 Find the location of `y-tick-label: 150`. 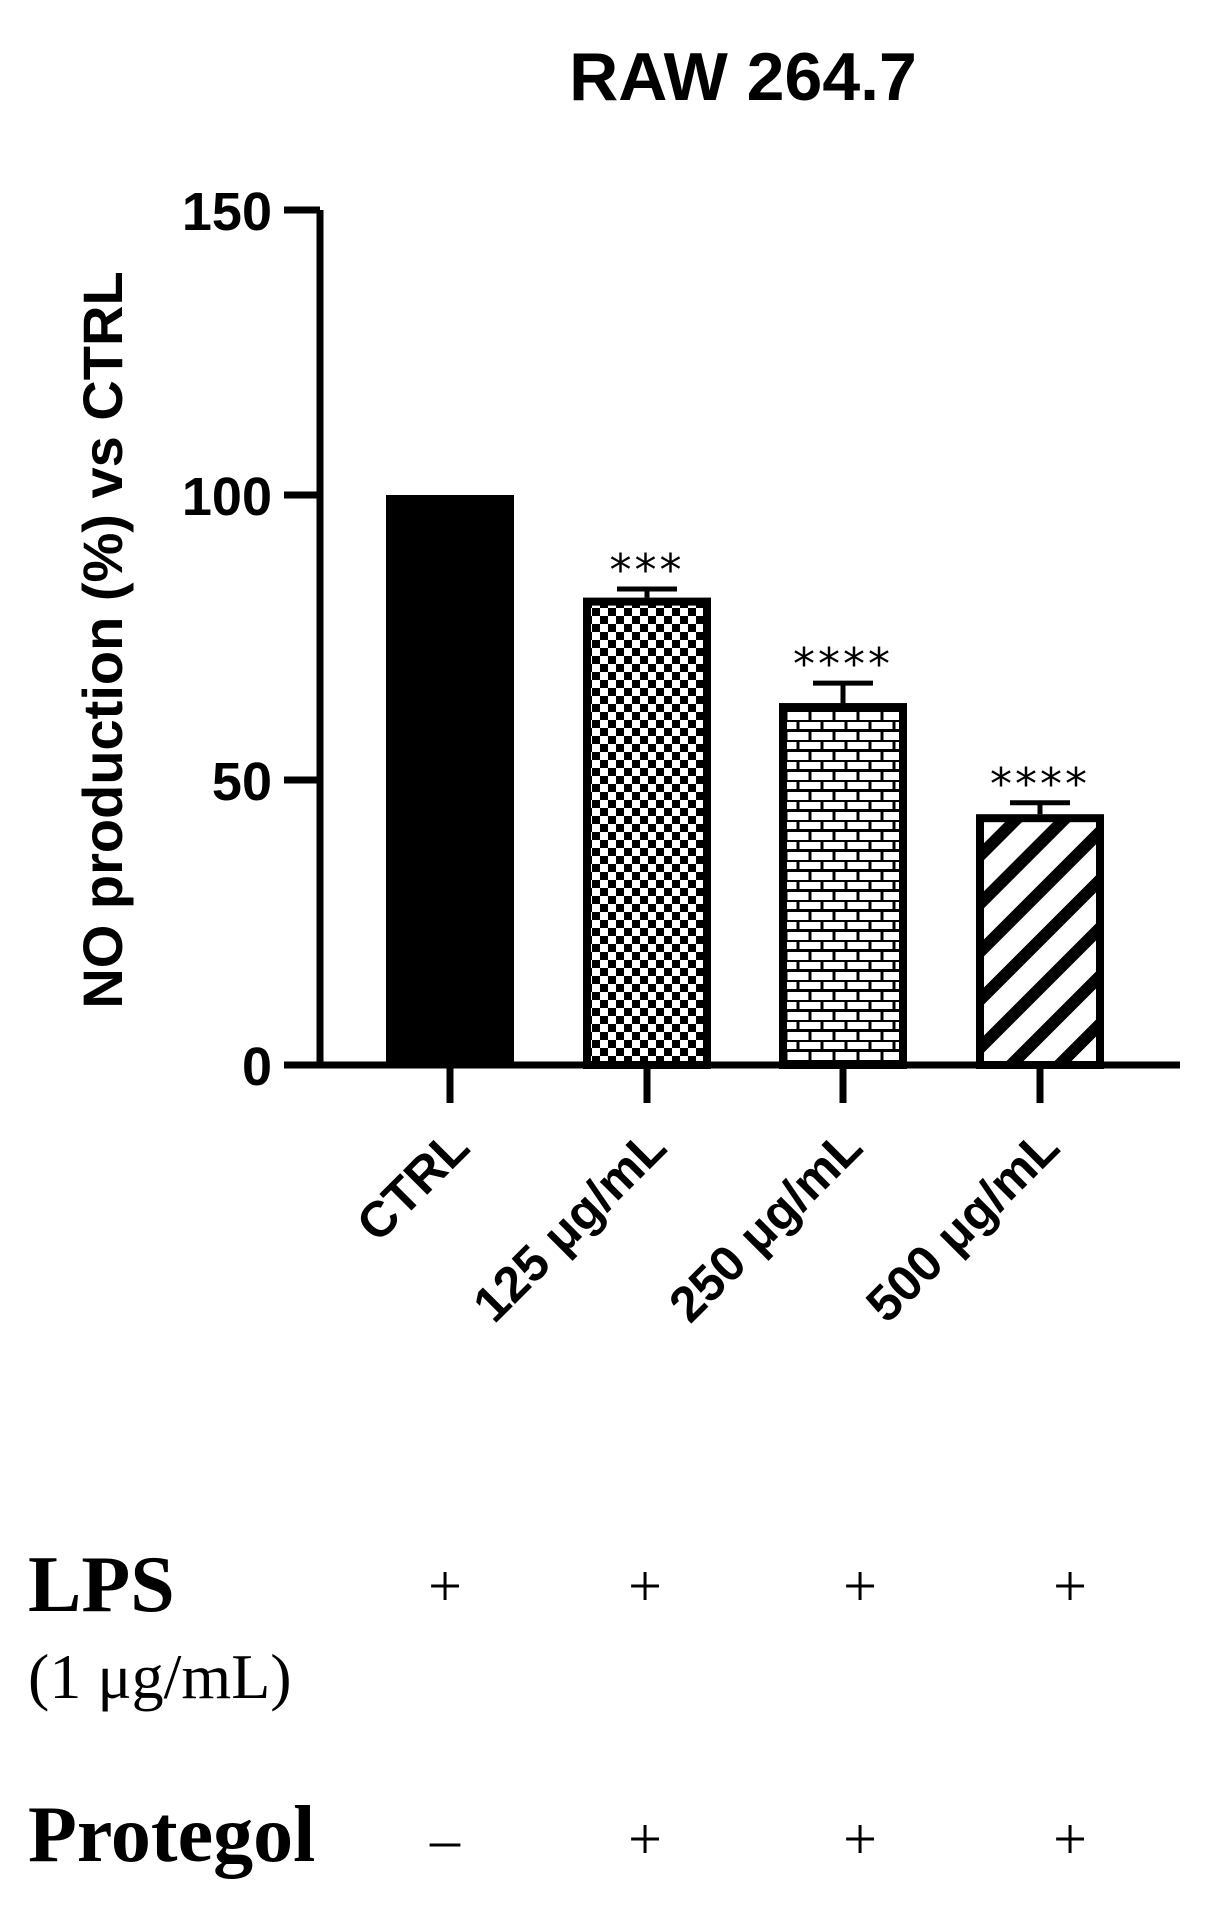

y-tick-label: 150 is located at coordinates (227, 212).